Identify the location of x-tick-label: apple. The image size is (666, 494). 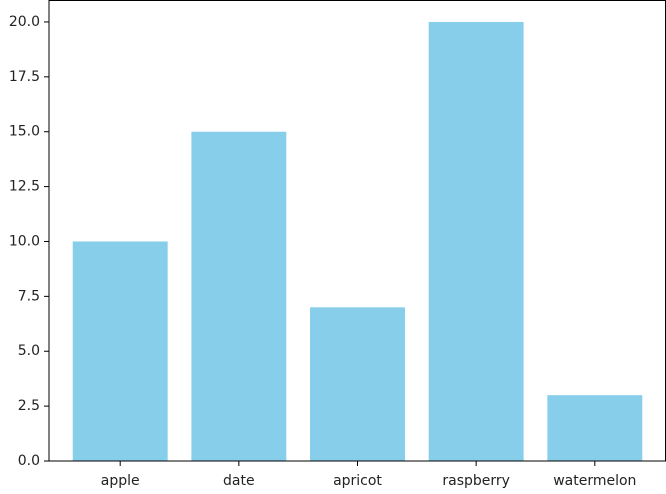
(120, 481).